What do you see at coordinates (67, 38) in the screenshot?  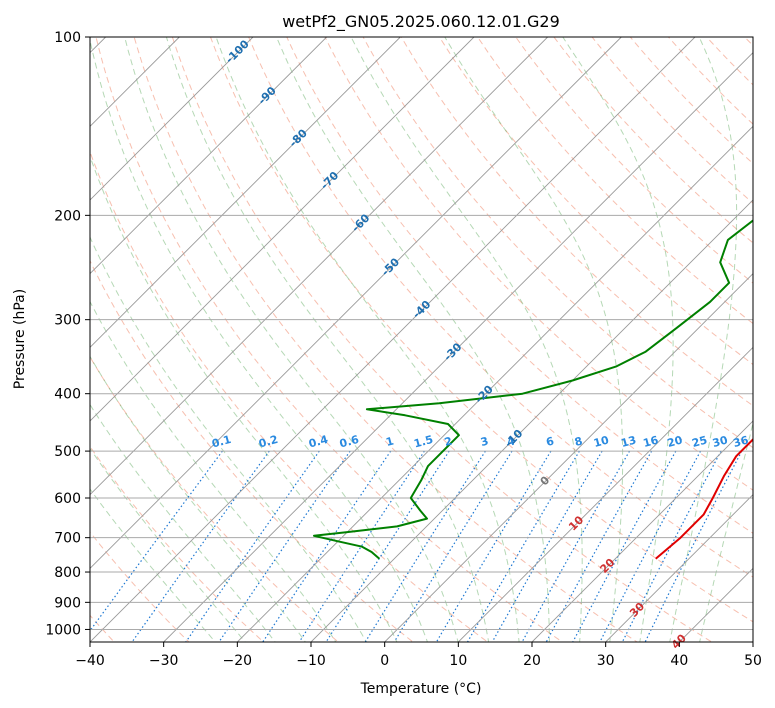 I see `y-tick-label: 100` at bounding box center [67, 38].